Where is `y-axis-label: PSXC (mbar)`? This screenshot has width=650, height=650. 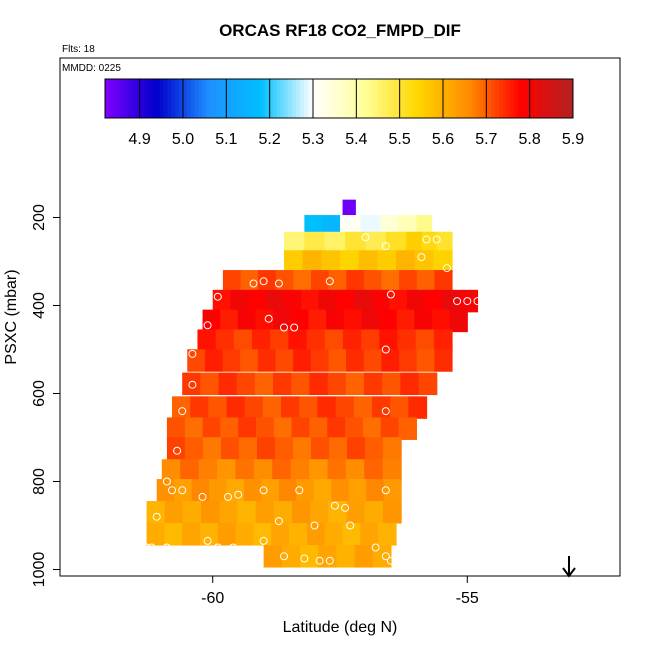 y-axis-label: PSXC (mbar) is located at coordinates (11, 316).